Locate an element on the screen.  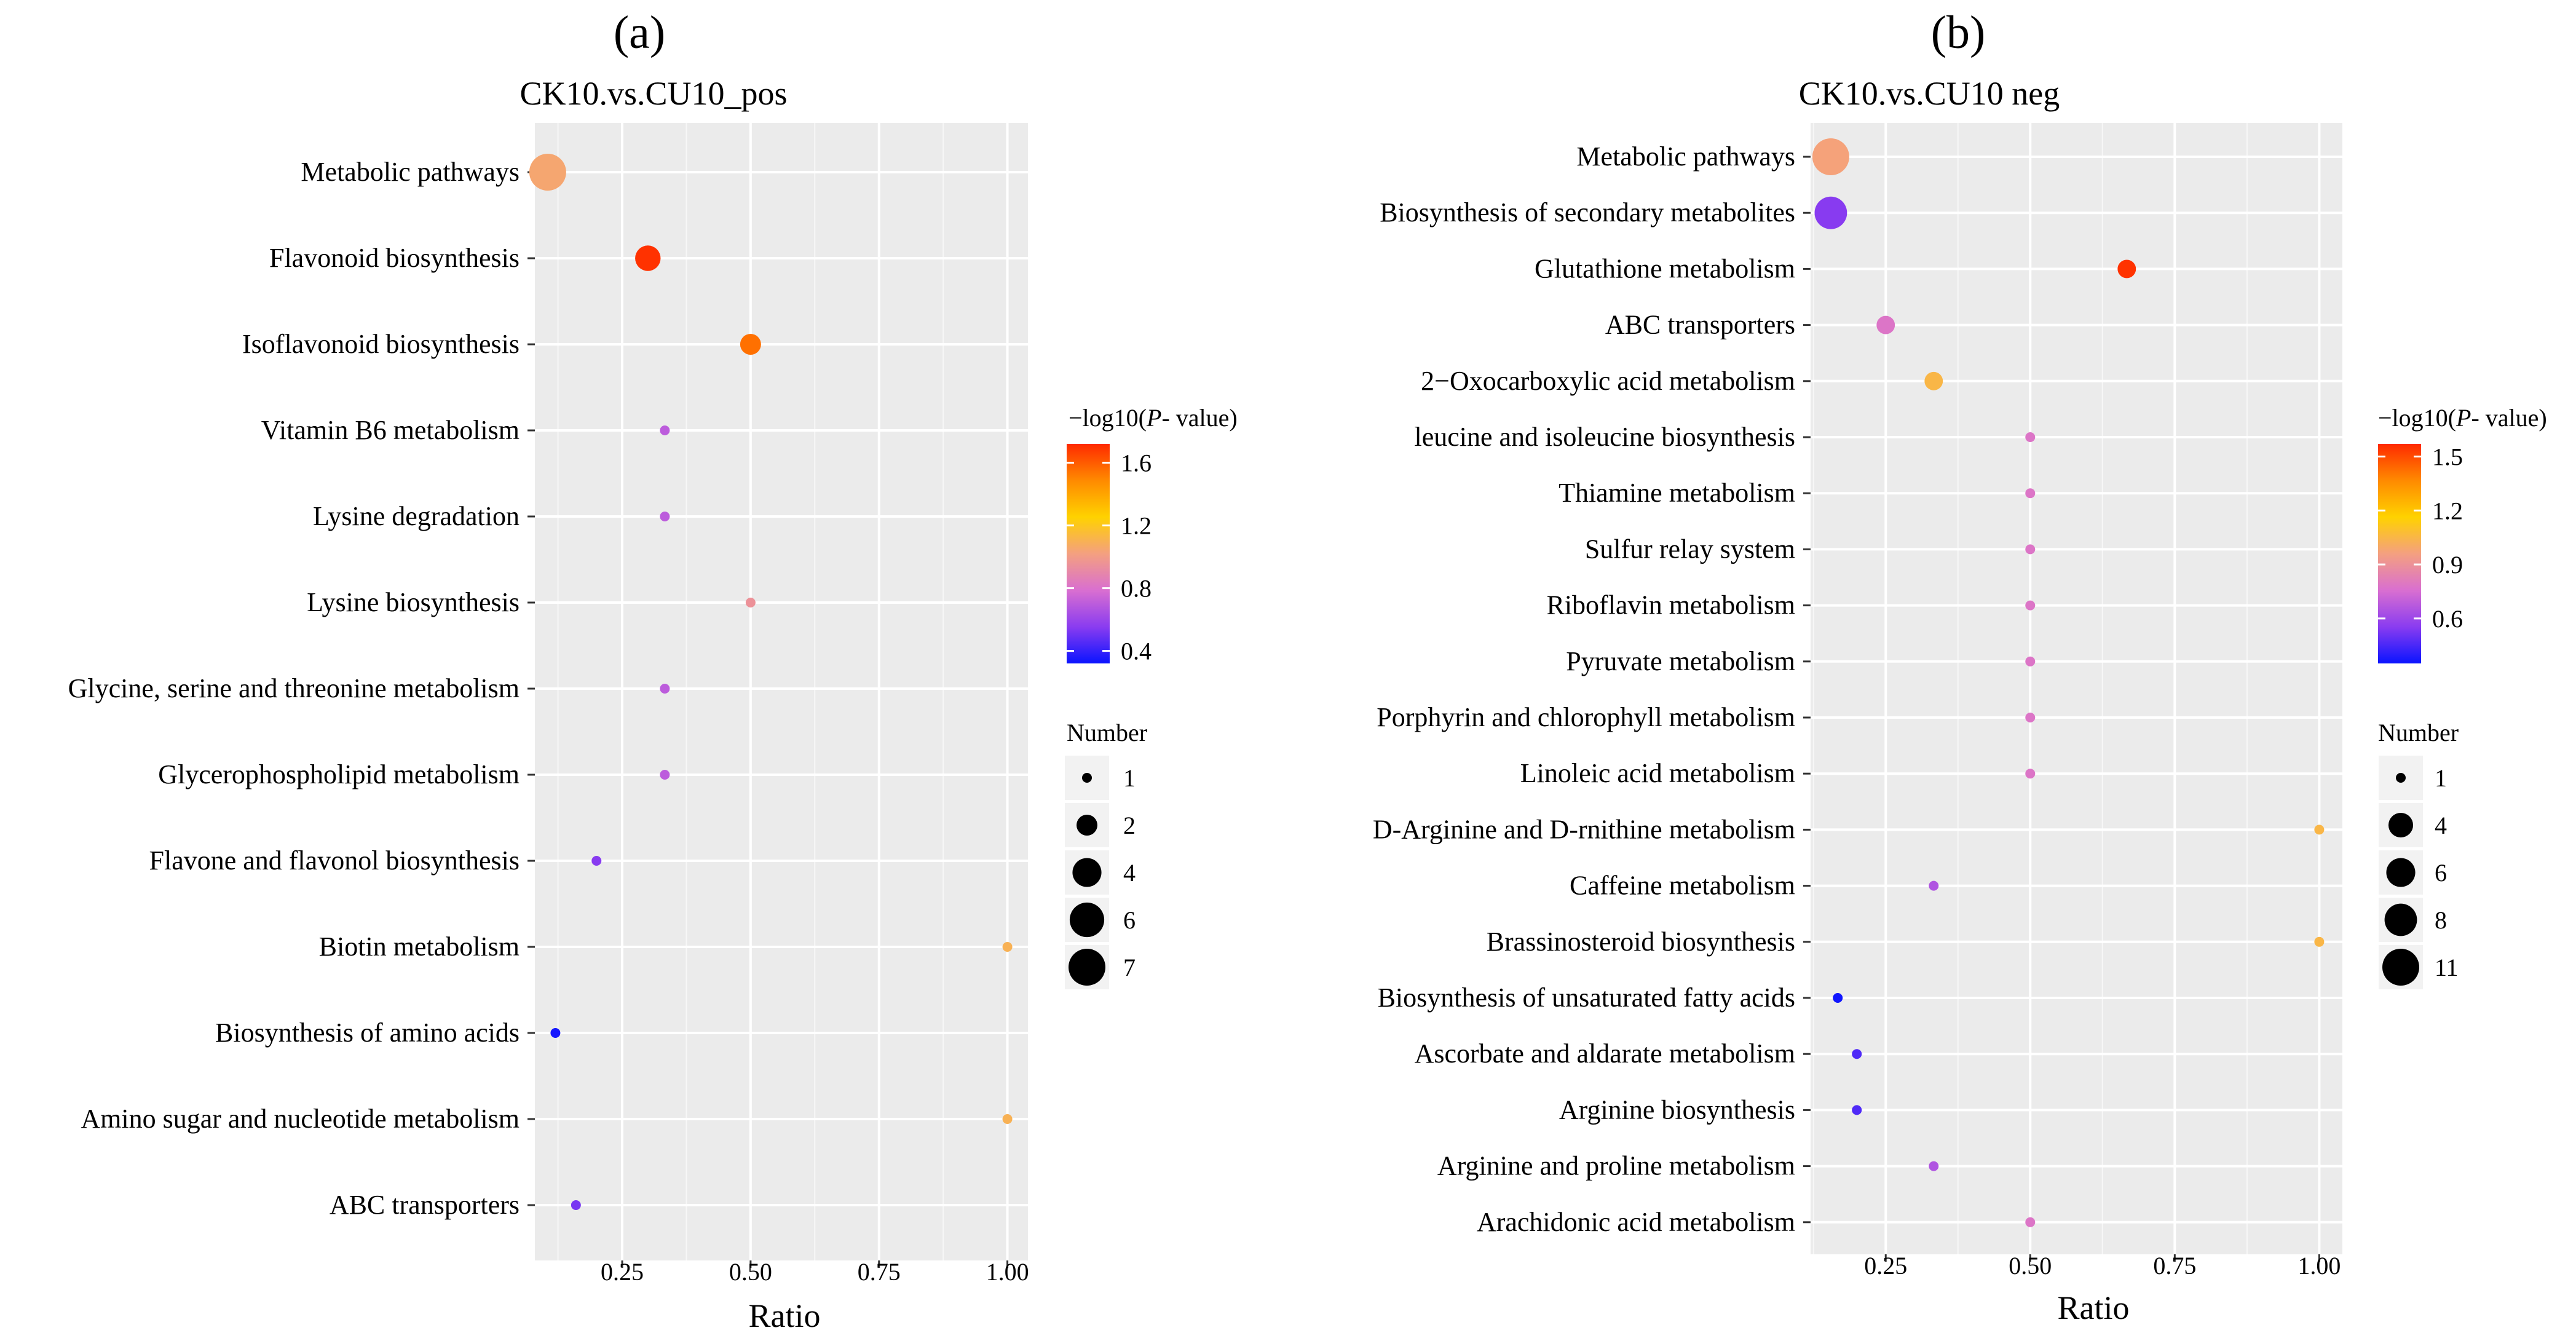
panel-label: (b) is located at coordinates (1958, 32).